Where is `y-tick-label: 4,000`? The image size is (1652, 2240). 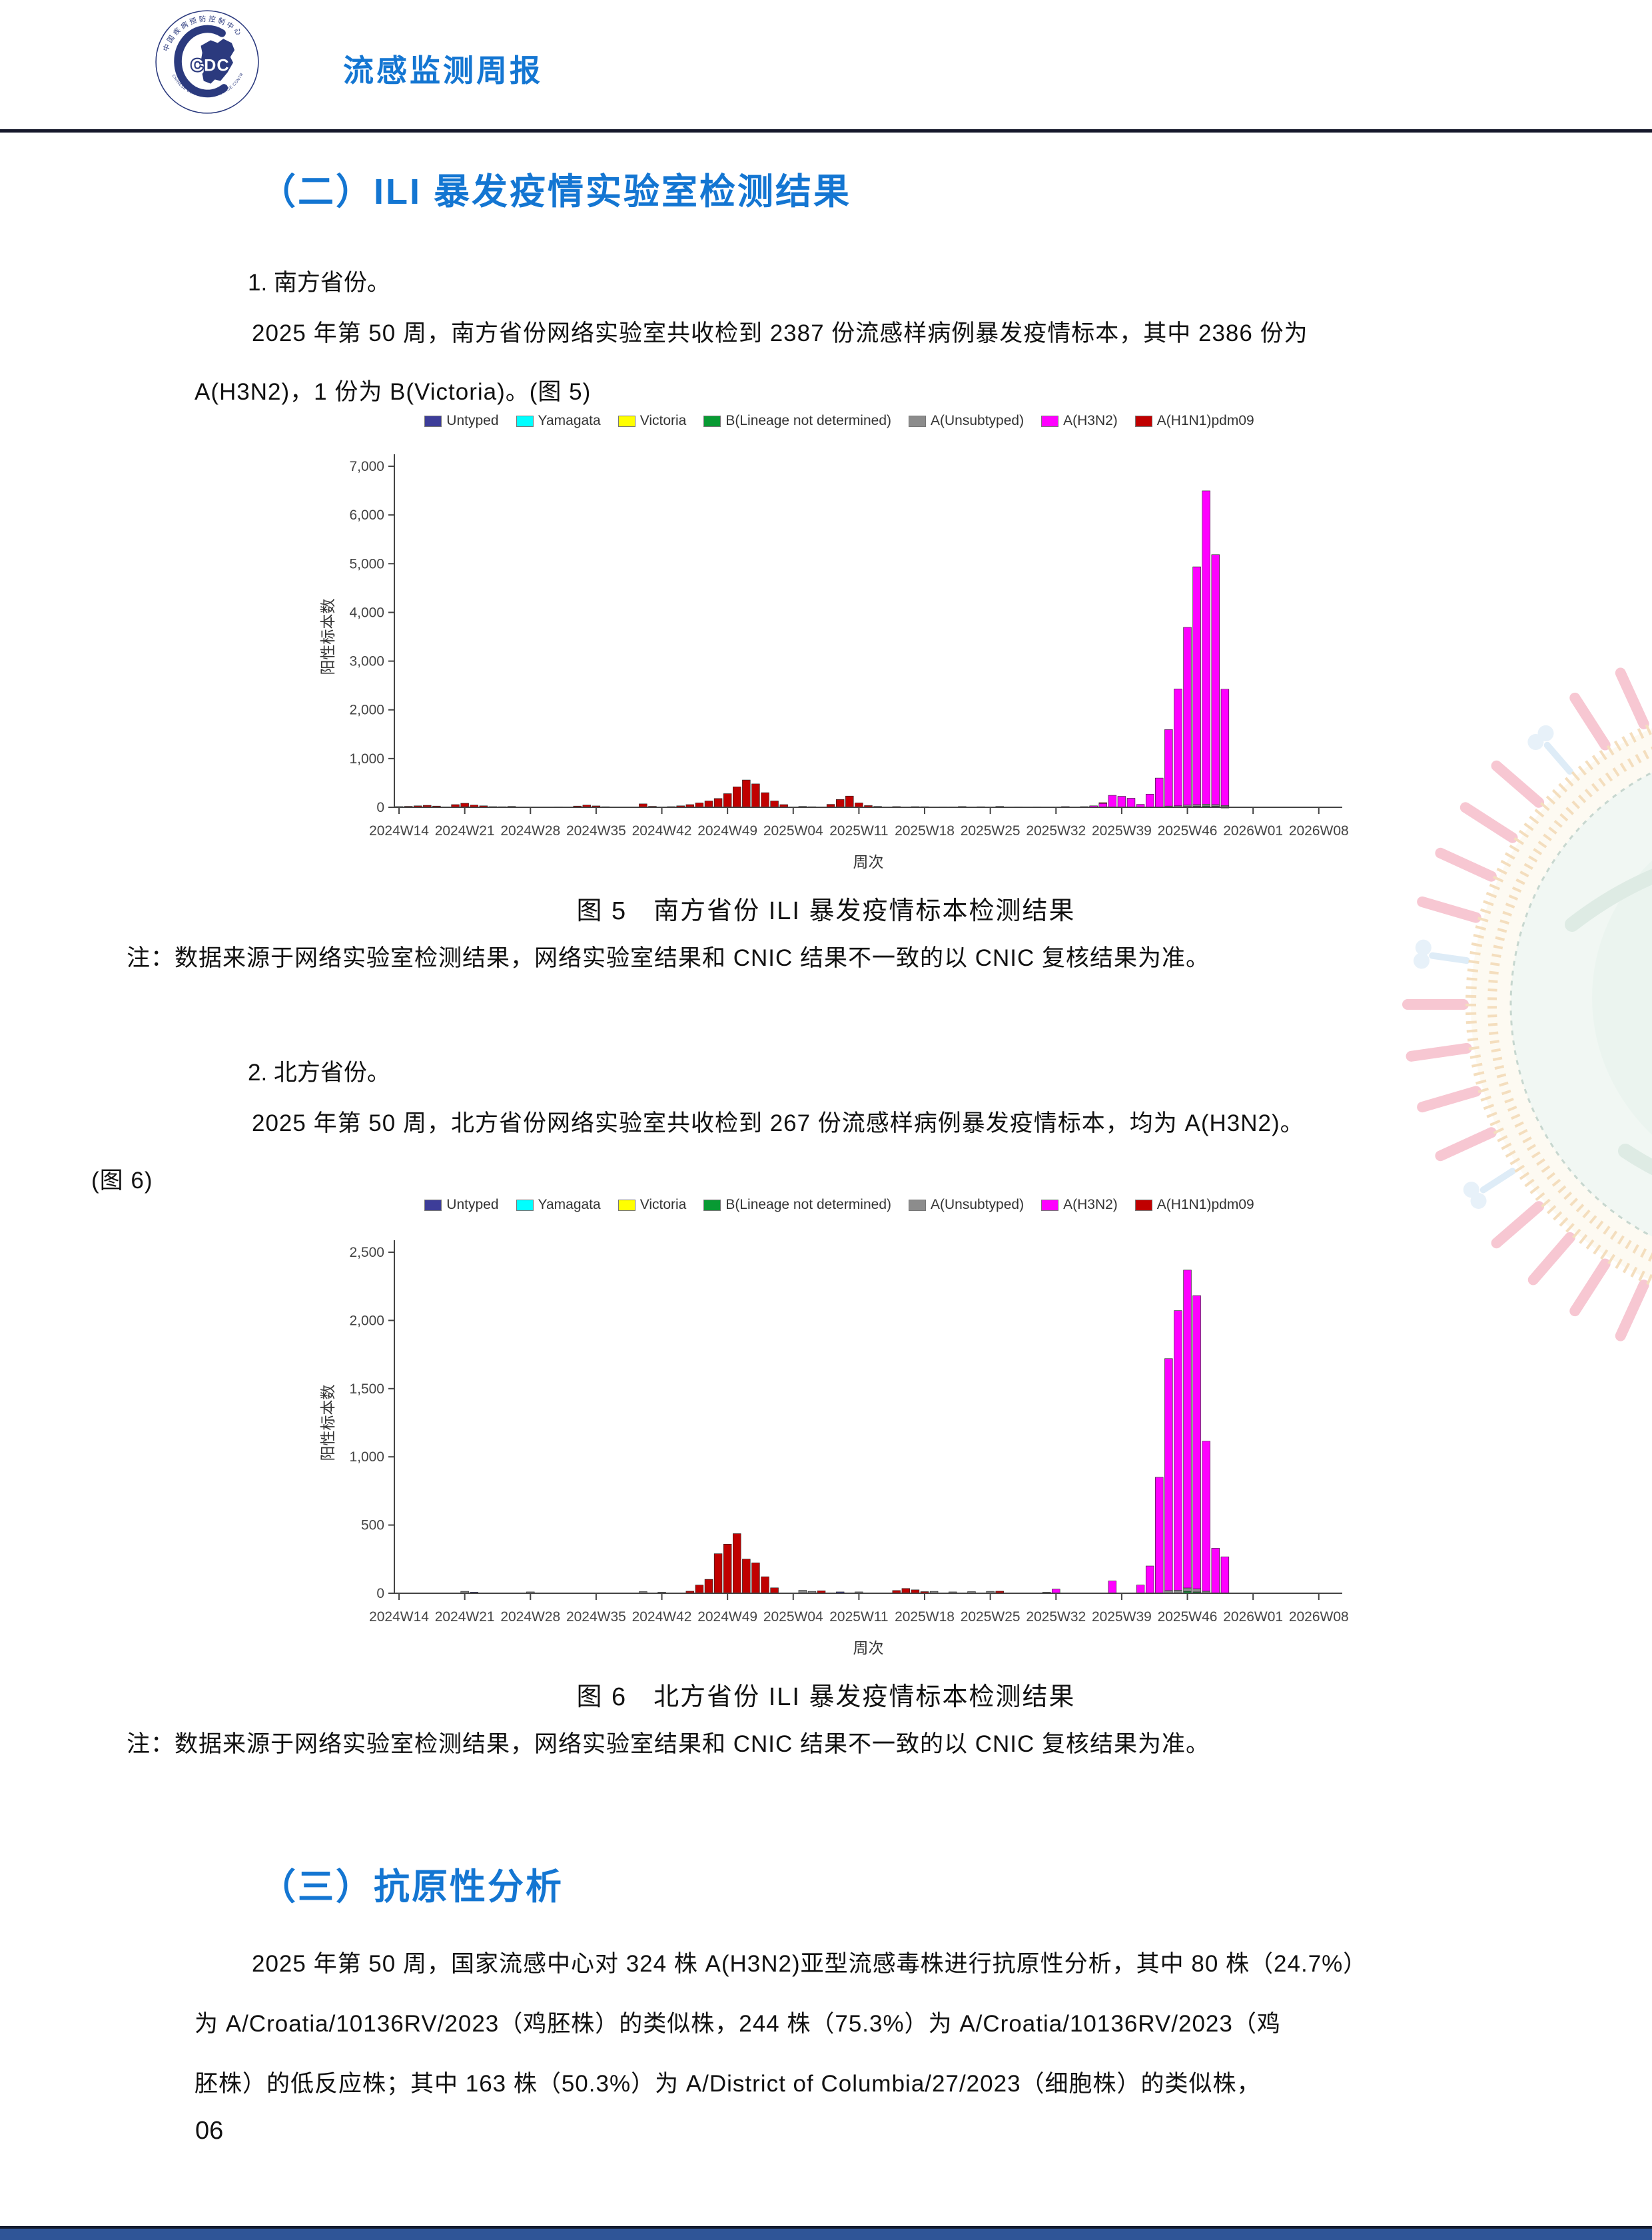
y-tick-label: 4,000 is located at coordinates (366, 612).